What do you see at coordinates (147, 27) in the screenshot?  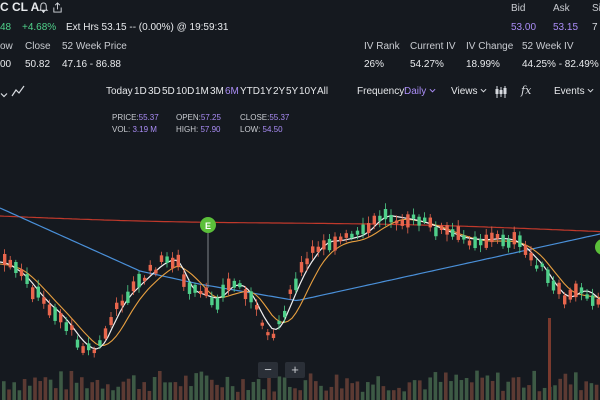 I see `extended-hours: Ext Hrs 53.15 -- (0.00%) @ 19:59:31` at bounding box center [147, 27].